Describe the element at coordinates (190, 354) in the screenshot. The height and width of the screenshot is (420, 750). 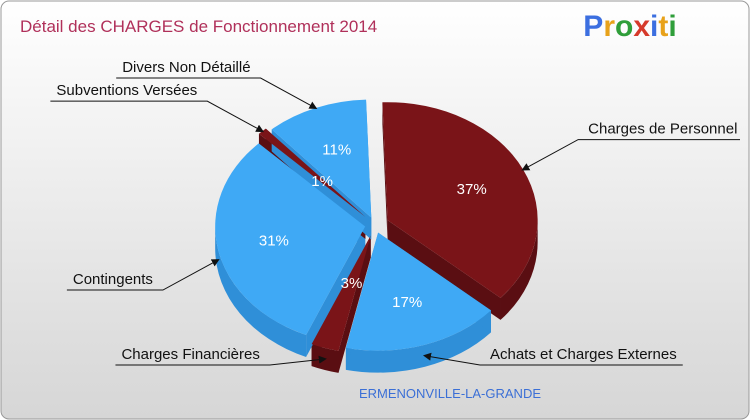
I see `pie-category-label: Charges Financières` at that location.